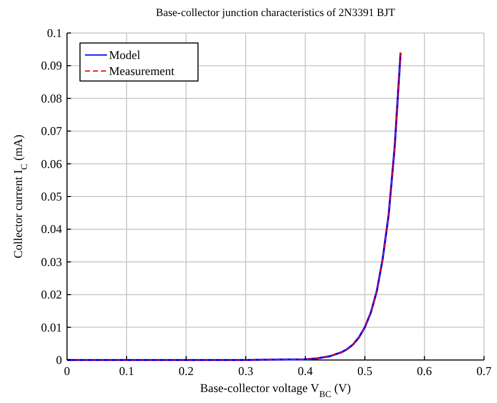  I want to click on x-tick-label: 0.3, so click(246, 371).